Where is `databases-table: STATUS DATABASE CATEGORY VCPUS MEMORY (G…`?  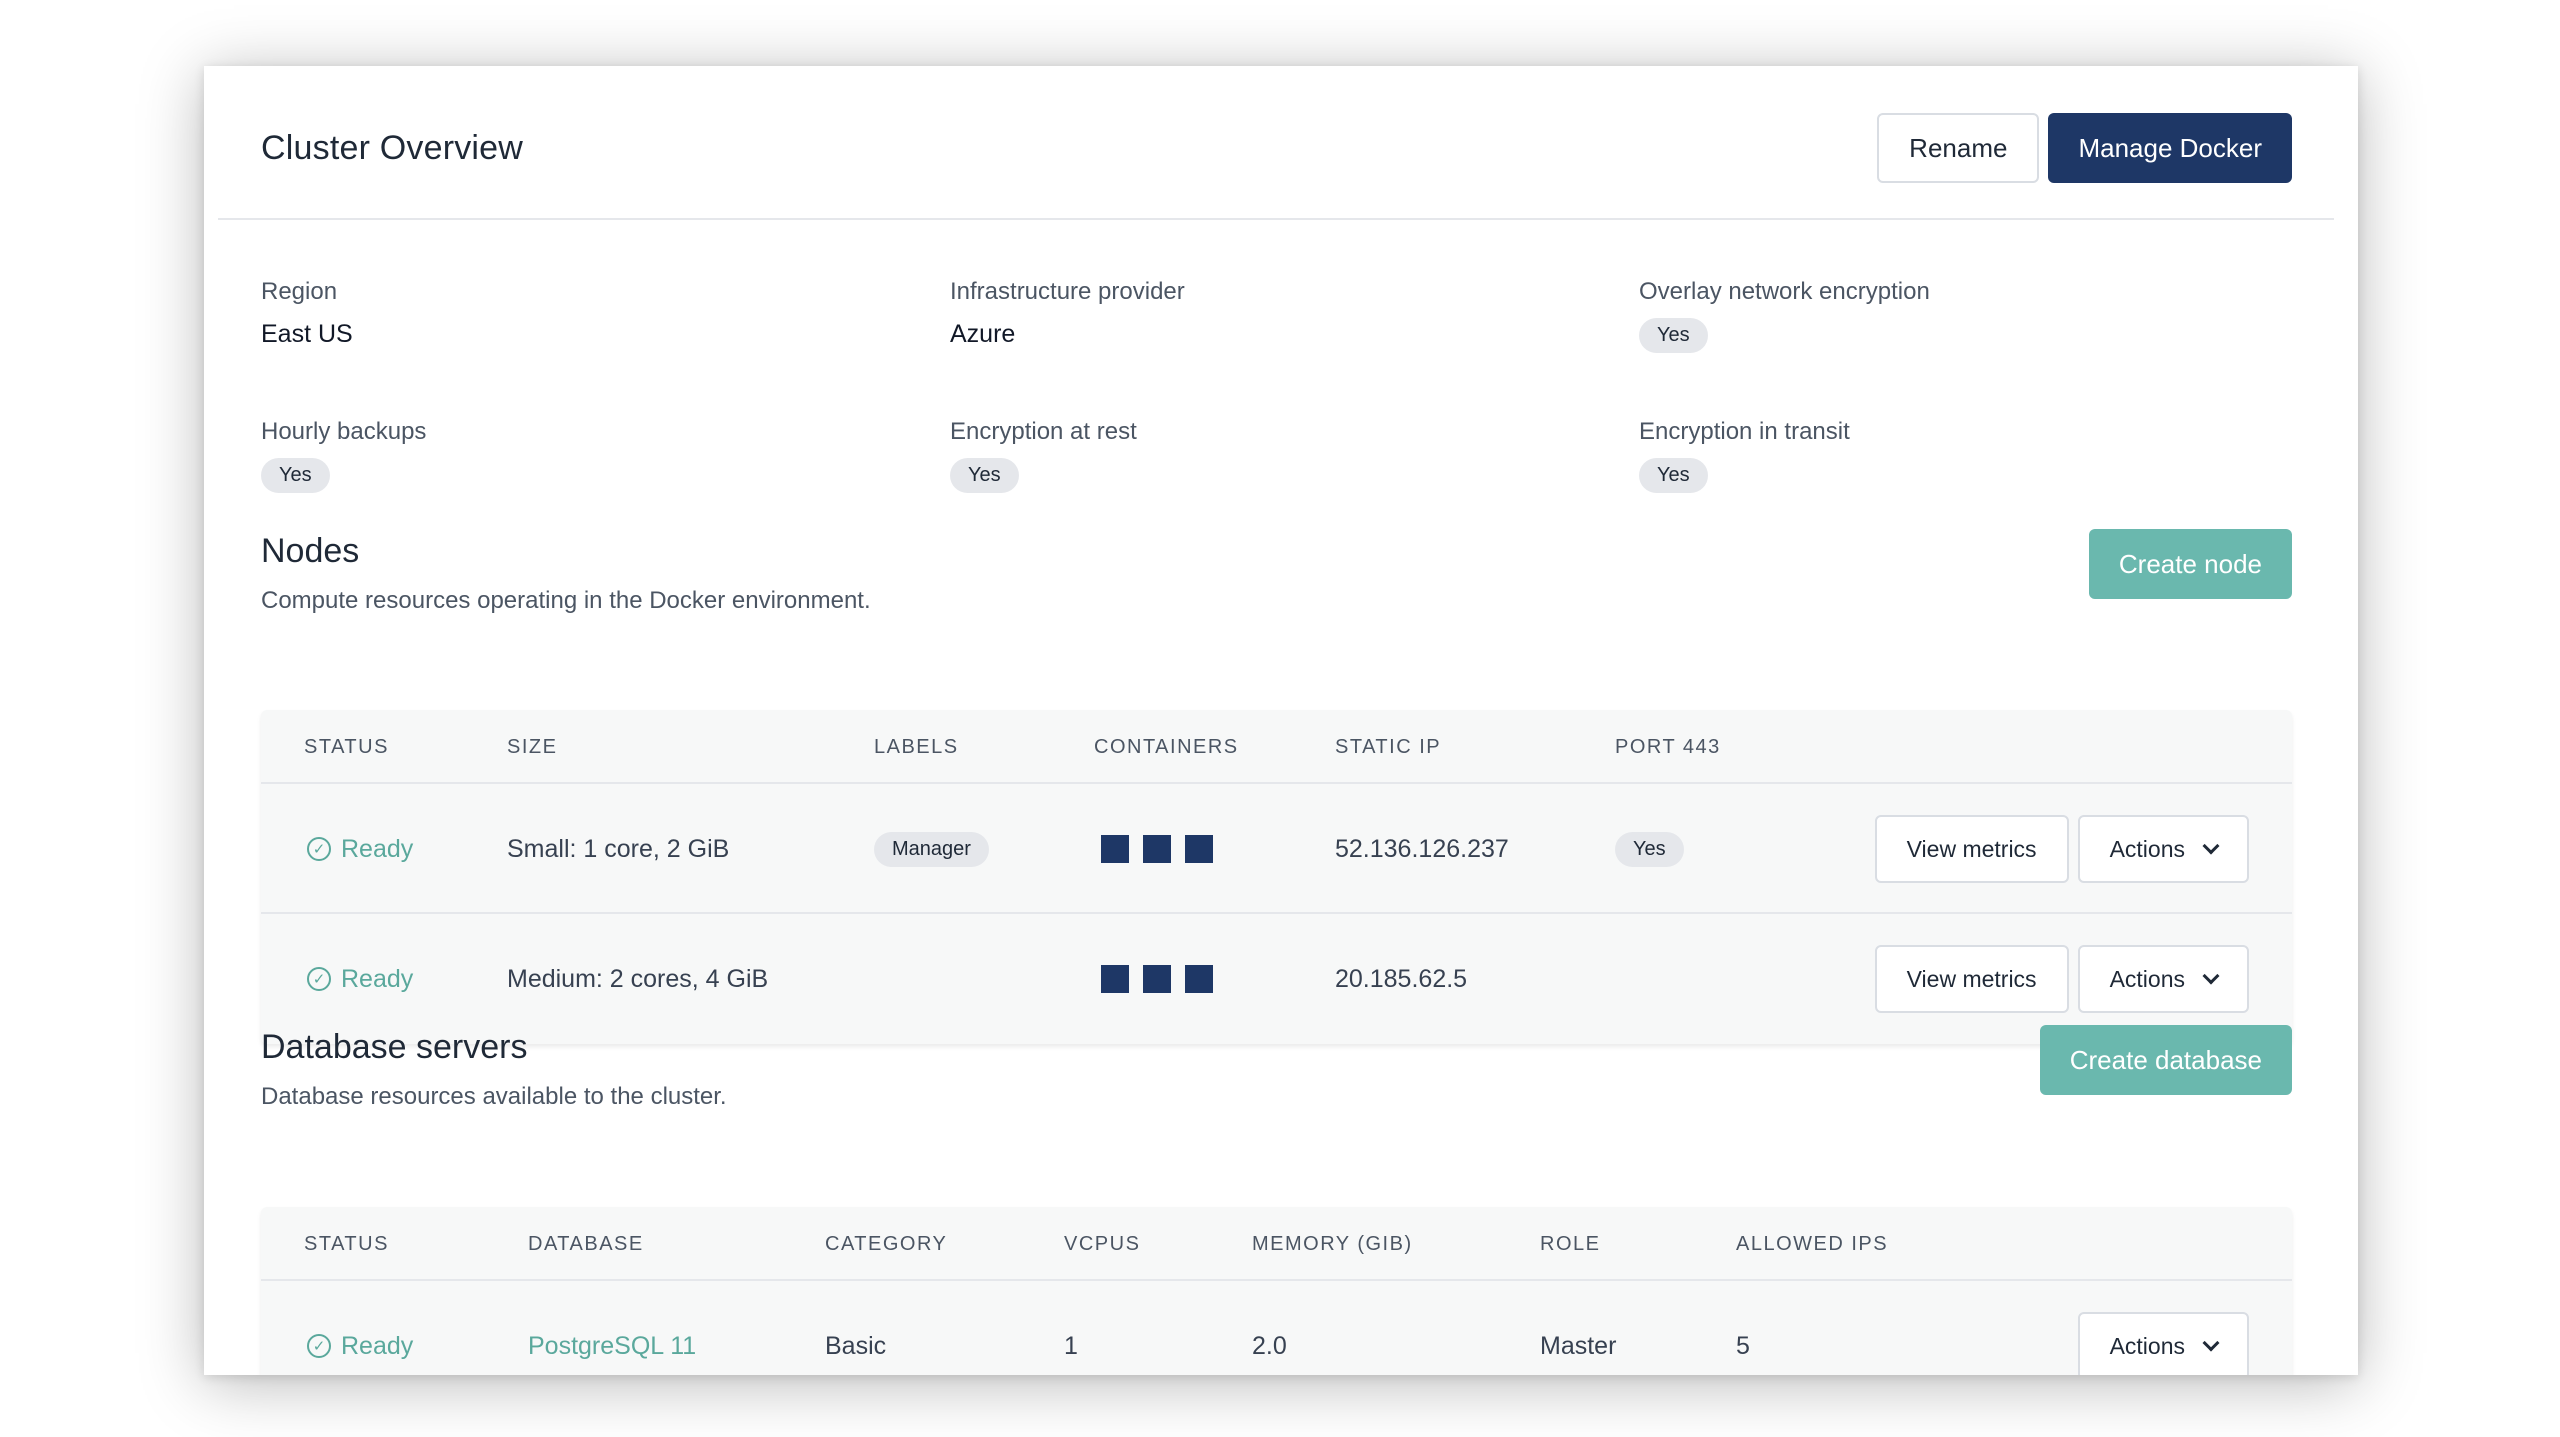 databases-table: STATUS DATABASE CATEGORY VCPUS MEMORY (G… is located at coordinates (1276, 1291).